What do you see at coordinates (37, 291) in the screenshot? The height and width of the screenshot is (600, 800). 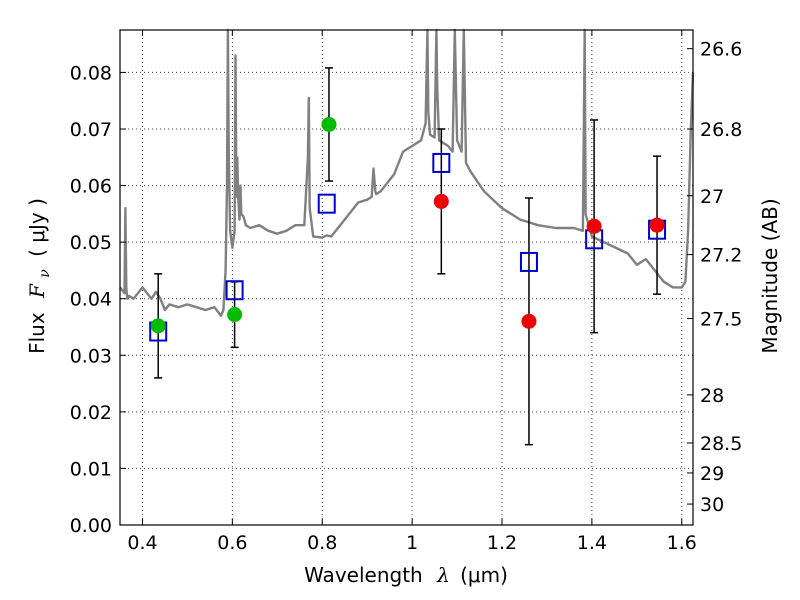 I see `y-axis-label-symbol: F` at bounding box center [37, 291].